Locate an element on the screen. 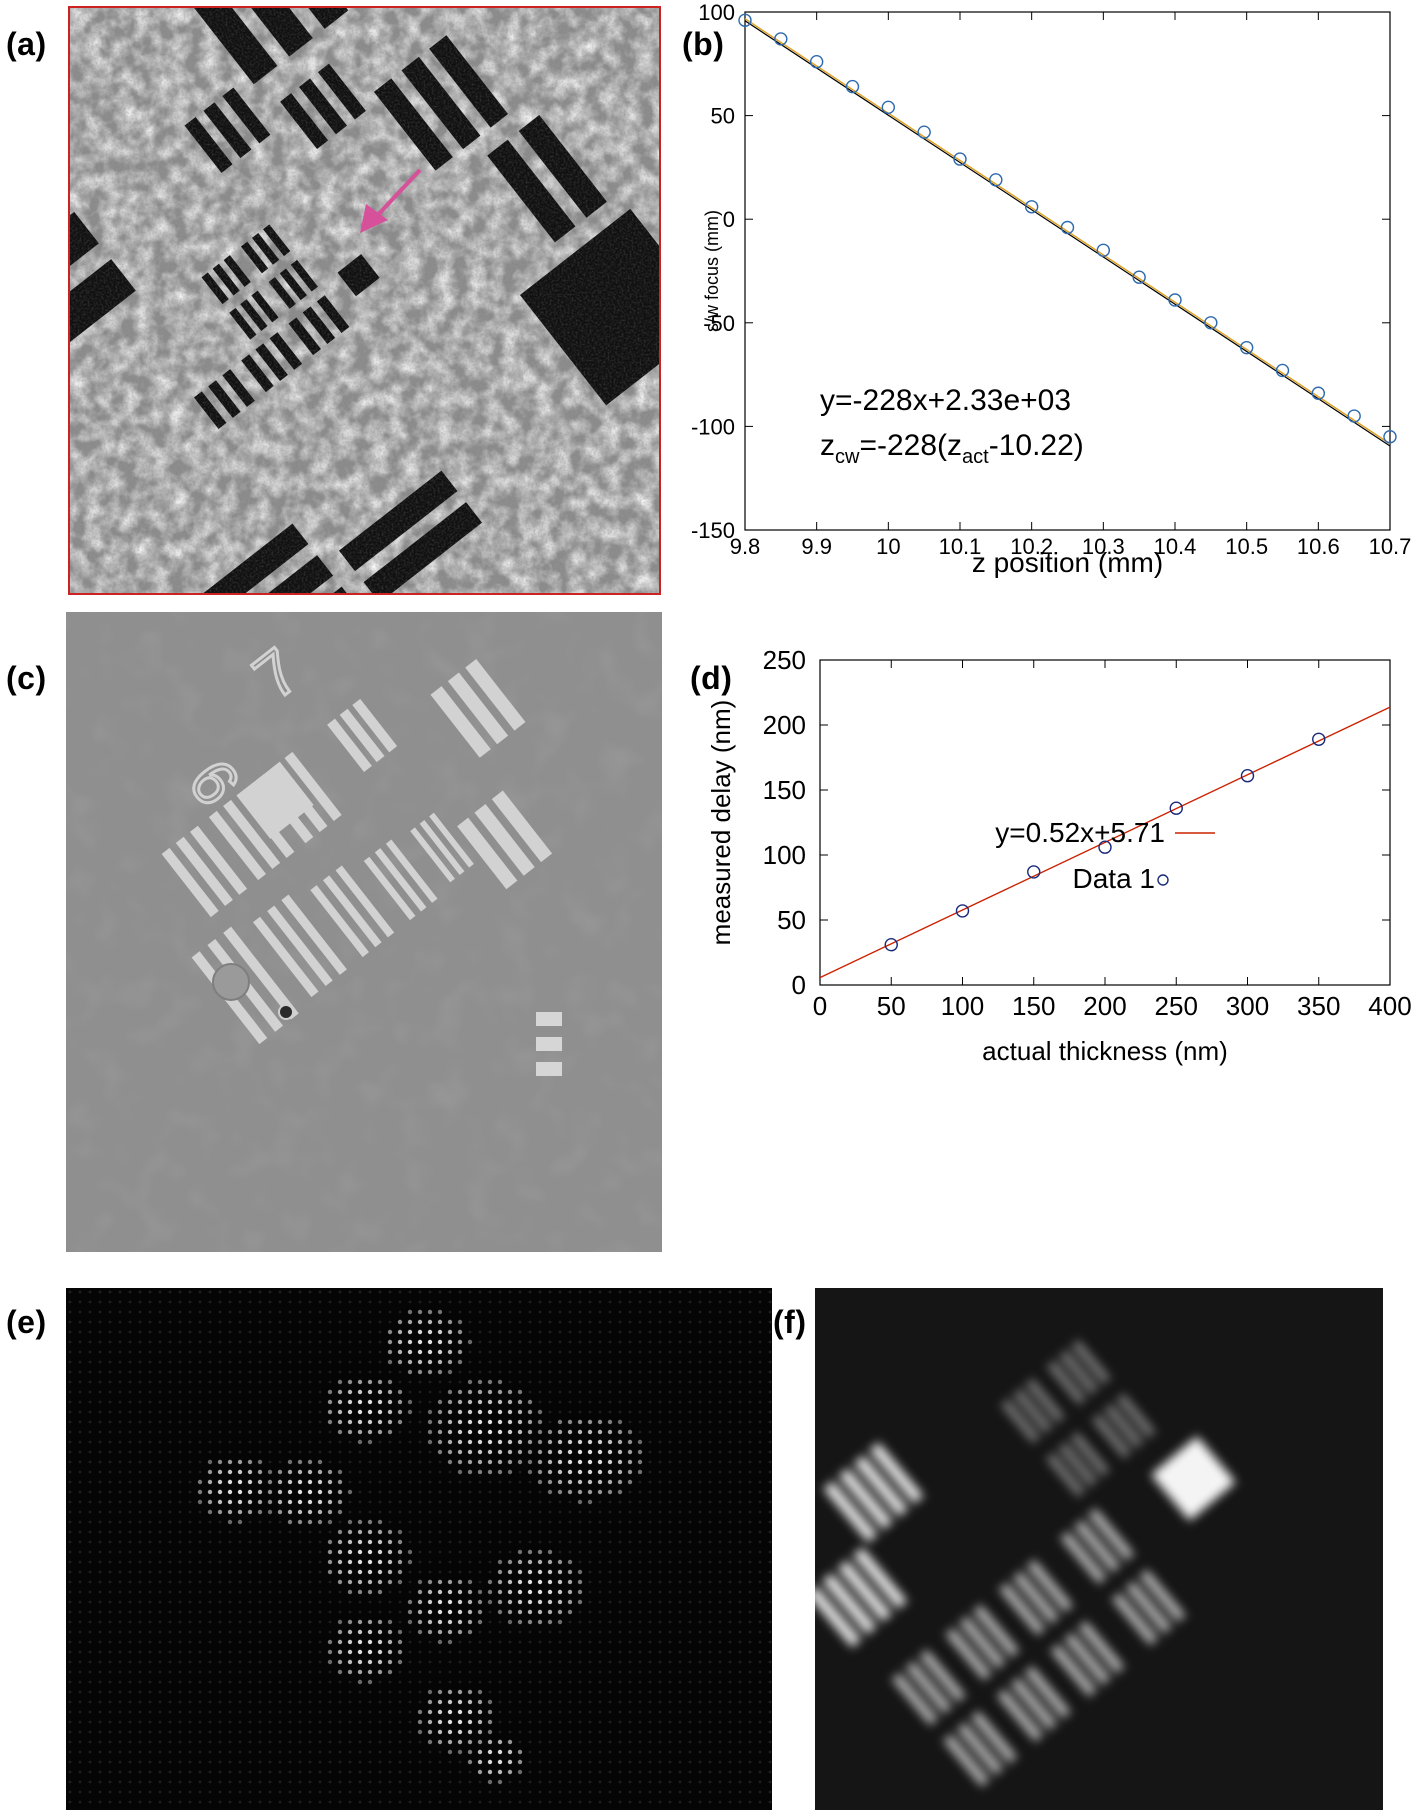 This screenshot has height=1818, width=1427. dot-array-image is located at coordinates (420, 1547).